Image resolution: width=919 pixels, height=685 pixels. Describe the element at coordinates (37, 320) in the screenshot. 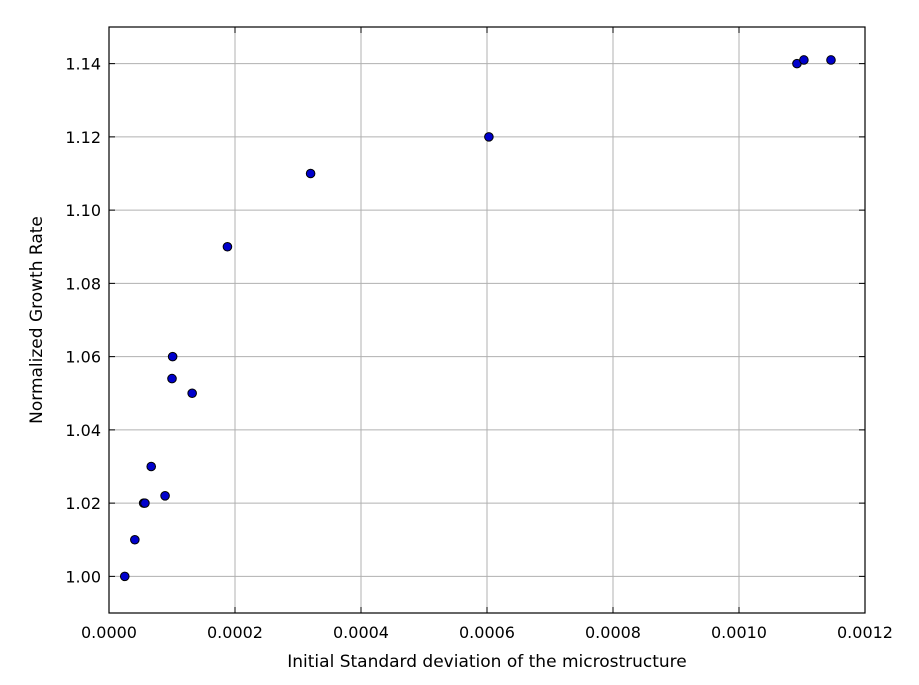

I see `y-axis-label: Normalized Growth Rate` at that location.